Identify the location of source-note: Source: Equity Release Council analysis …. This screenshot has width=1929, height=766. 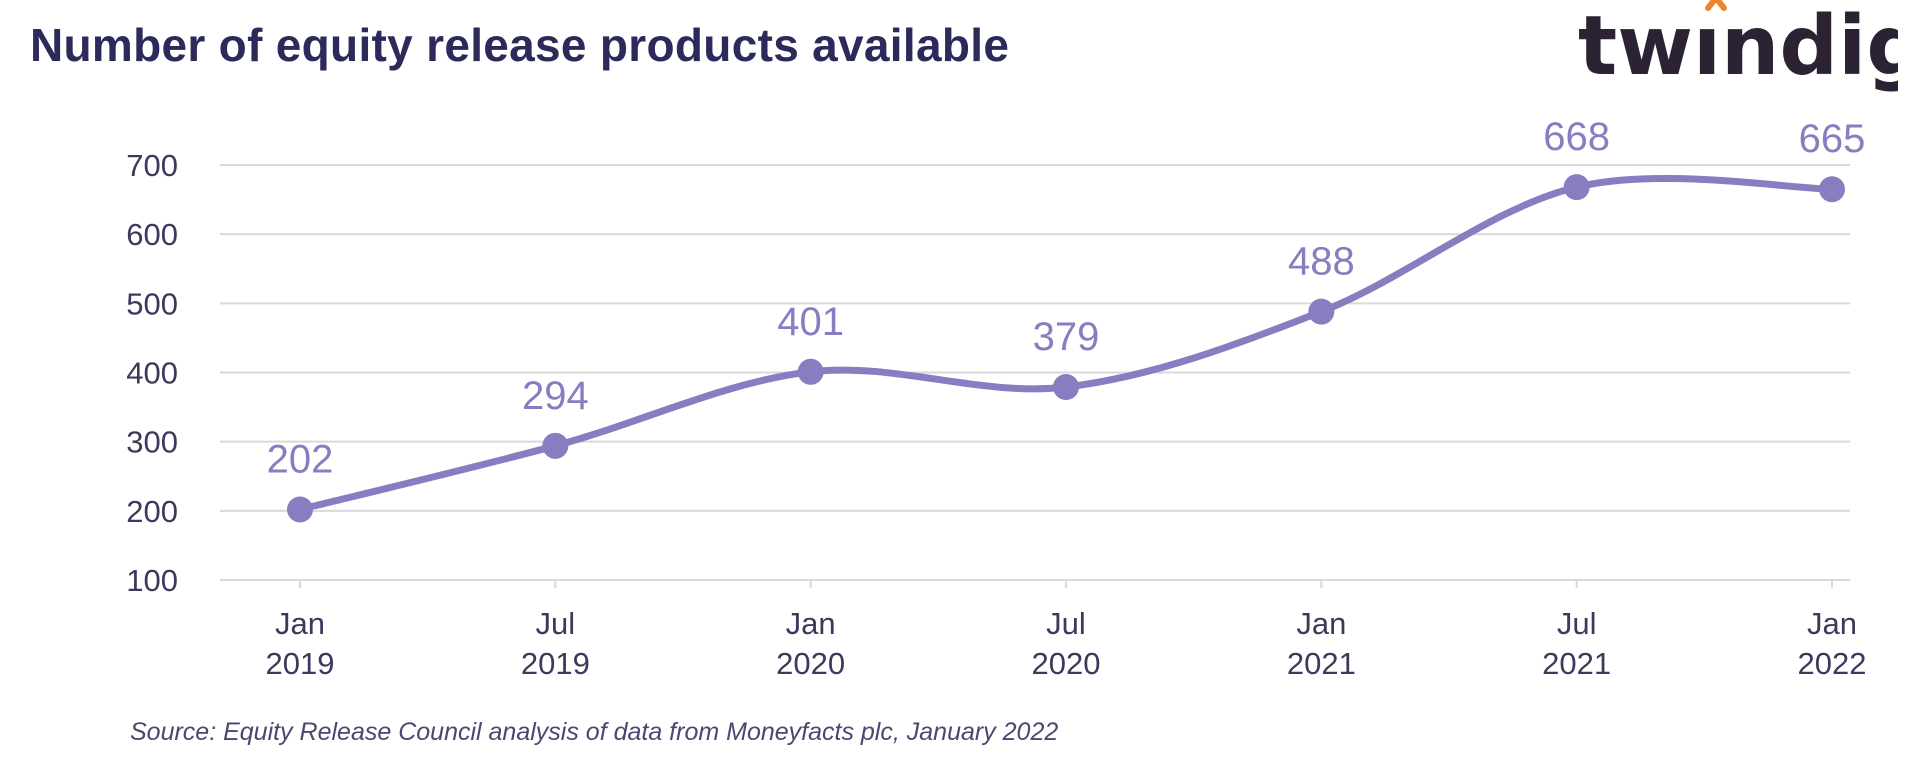
(594, 732).